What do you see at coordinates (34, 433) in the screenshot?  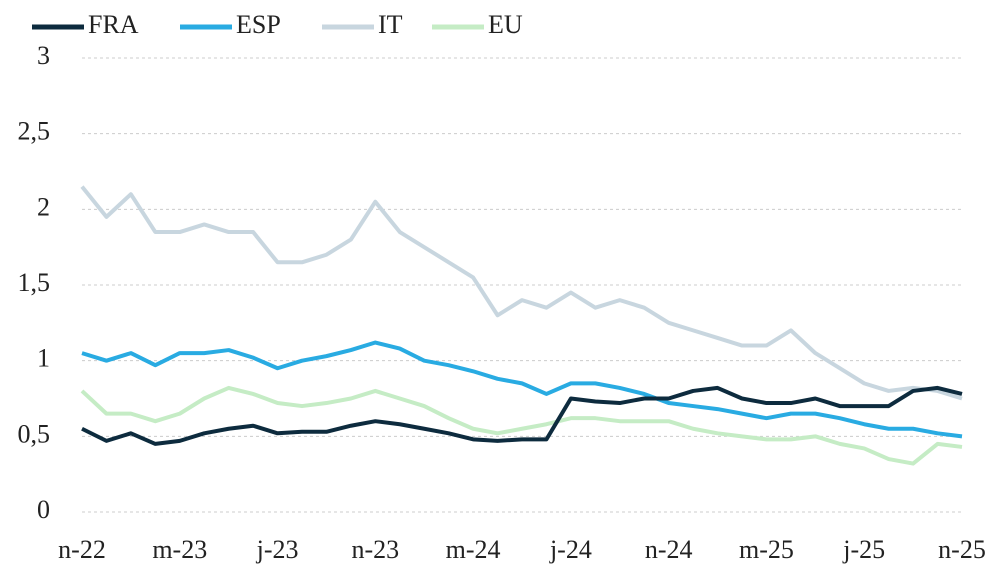 I see `y-tick-label: 0,5` at bounding box center [34, 433].